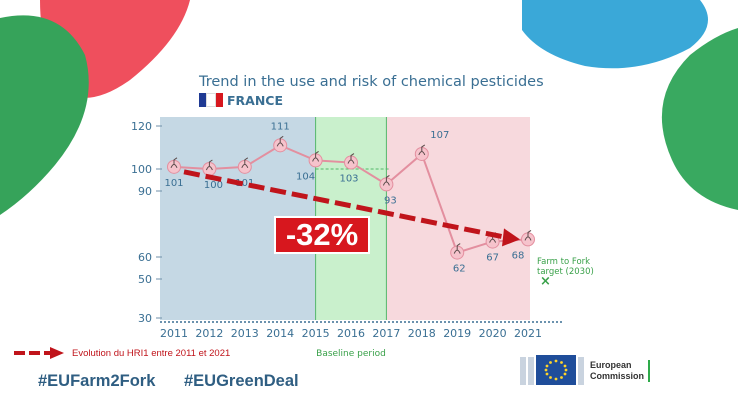 The image size is (738, 415). What do you see at coordinates (386, 333) in the screenshot?
I see `x-tick-label-6: 2017` at bounding box center [386, 333].